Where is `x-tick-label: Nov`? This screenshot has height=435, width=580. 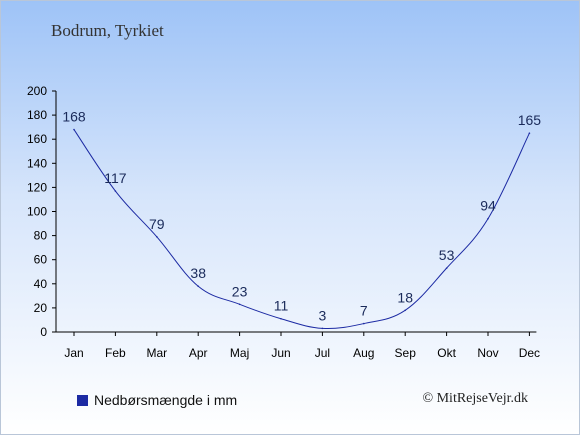
x-tick-label: Nov is located at coordinates (487, 353).